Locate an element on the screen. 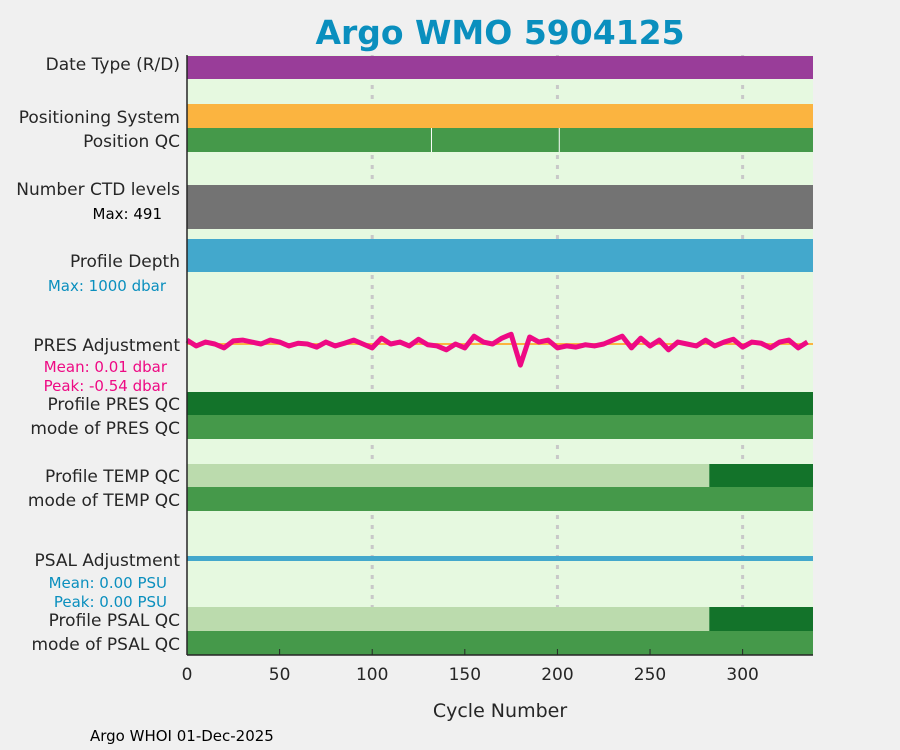 The width and height of the screenshot is (900, 750). pres-peak: Peak: -0.54 dbar is located at coordinates (106, 386).